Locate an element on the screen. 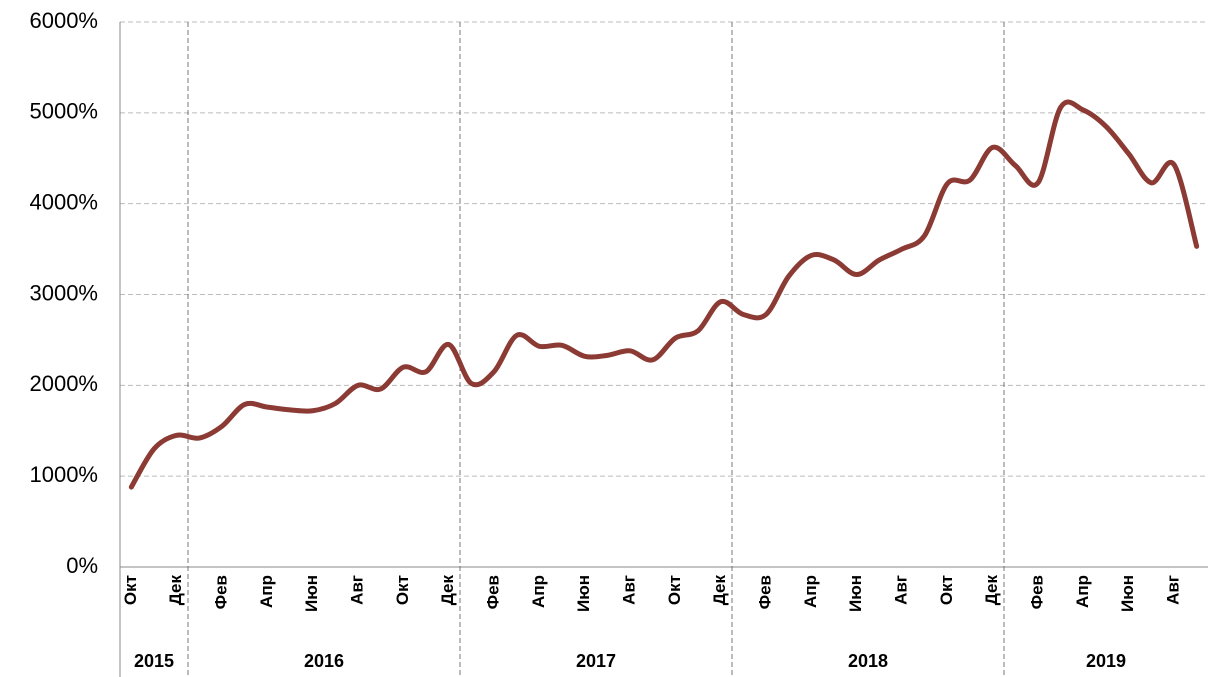 The image size is (1208, 677). year-label: 2017 is located at coordinates (596, 661).